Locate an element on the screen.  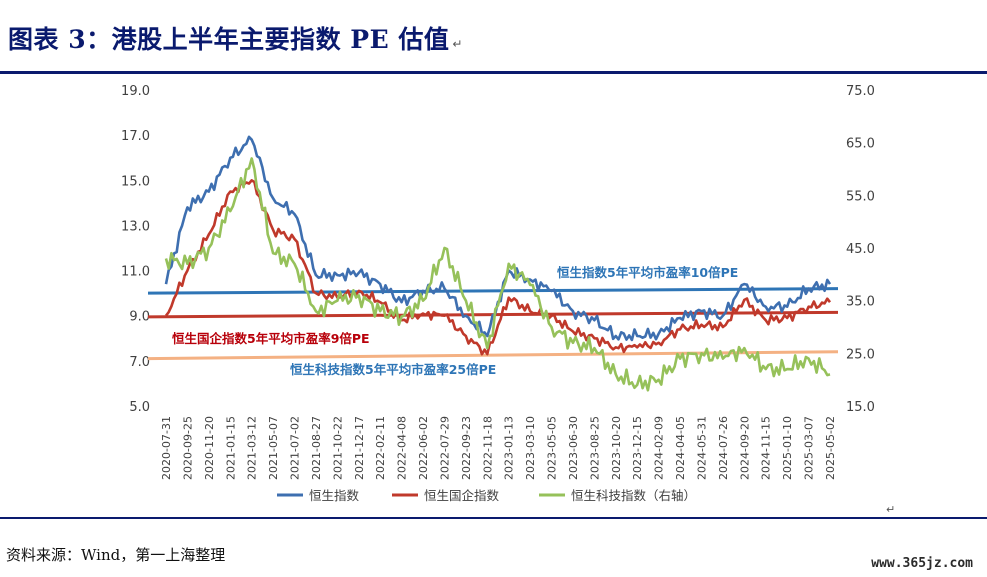
x-axis-tick-label: 2023-05-05 is located at coordinates (552, 448).